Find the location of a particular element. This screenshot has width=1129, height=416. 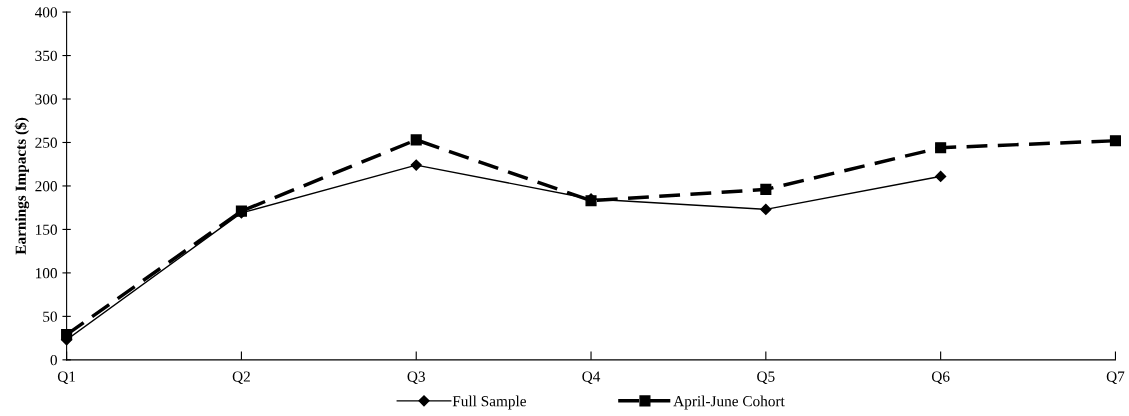

y-tick-label: 150 is located at coordinates (46, 229).